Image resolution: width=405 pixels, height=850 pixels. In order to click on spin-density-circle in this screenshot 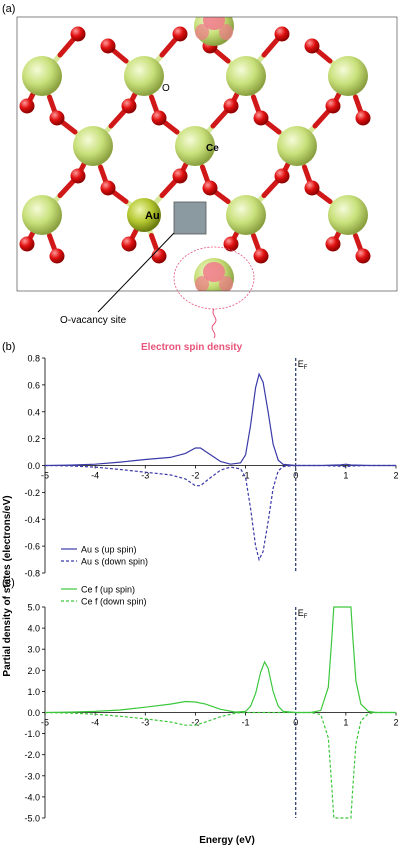, I will do `click(214, 278)`.